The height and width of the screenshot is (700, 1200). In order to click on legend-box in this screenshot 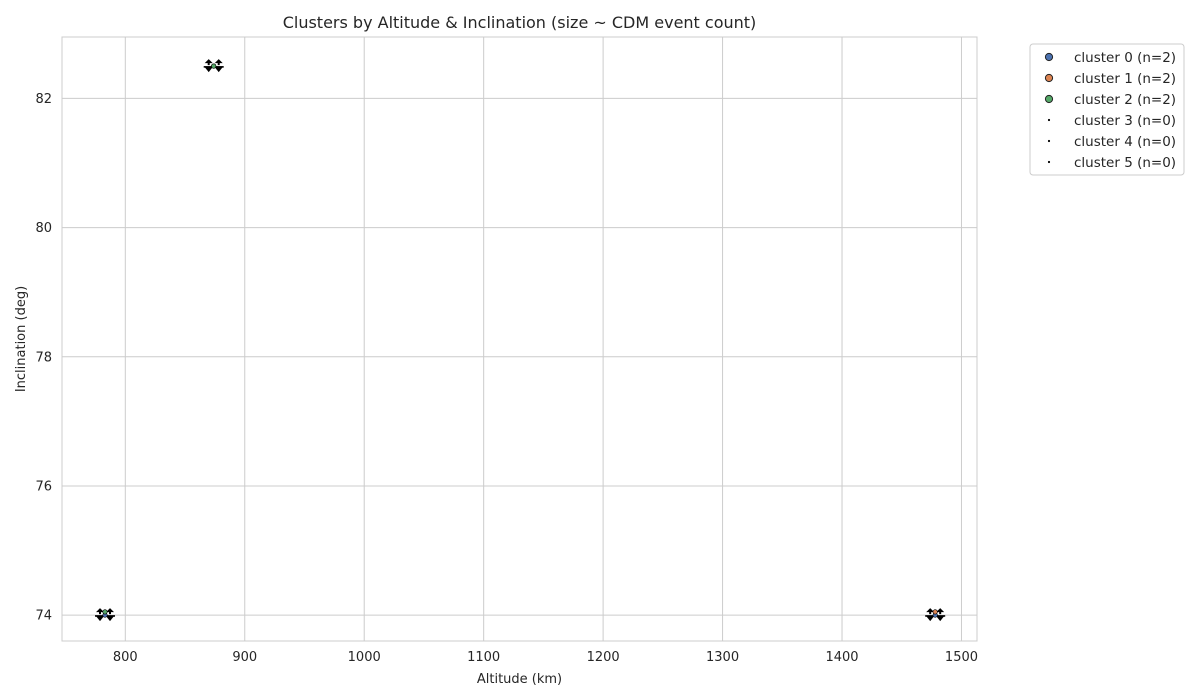, I will do `click(1107, 109)`.